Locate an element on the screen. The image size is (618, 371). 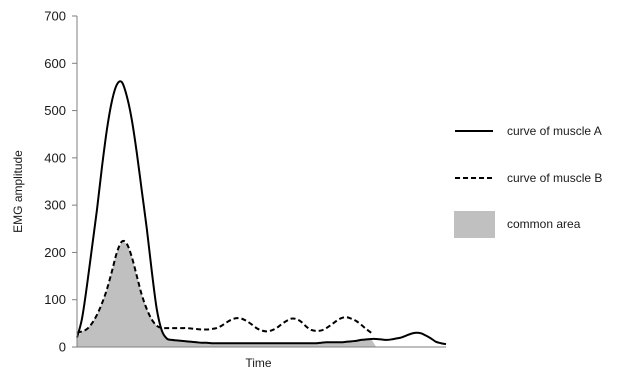
y-axis-label: EMG amplitude is located at coordinates (18, 191).